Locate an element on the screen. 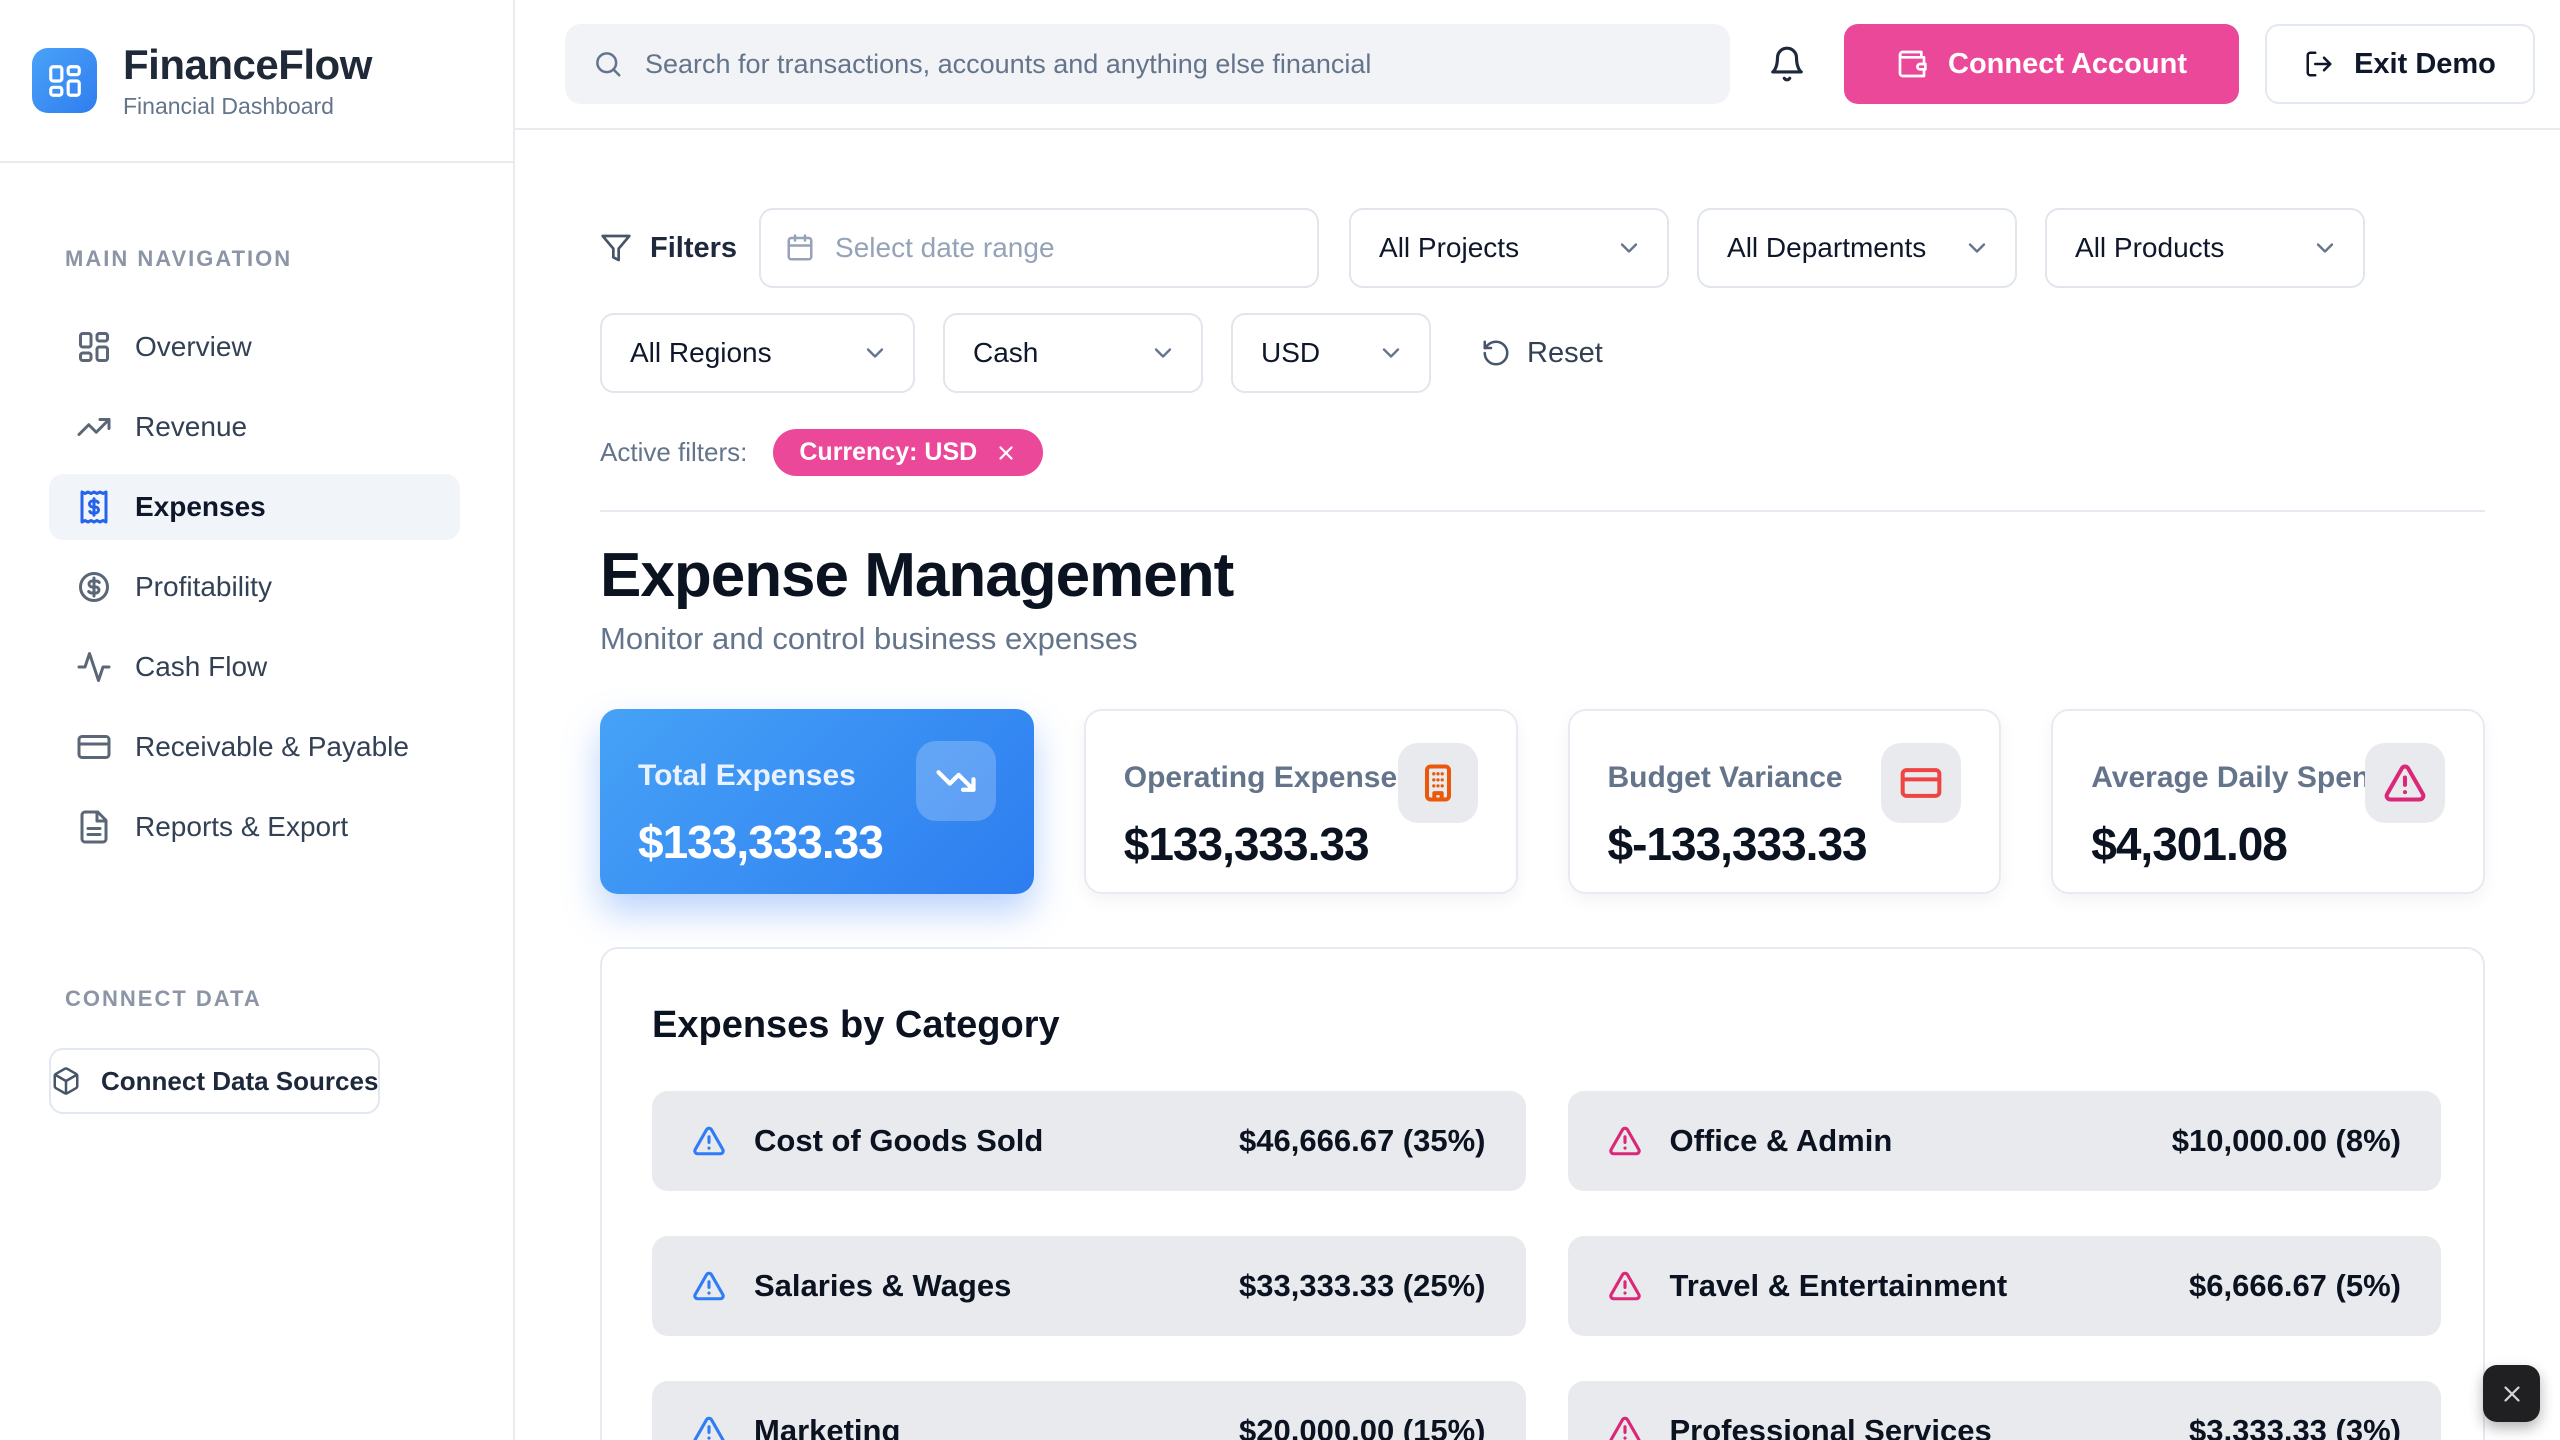  category-row-marketing: Marketing $20,000.00 (15%) is located at coordinates (1089, 1410).